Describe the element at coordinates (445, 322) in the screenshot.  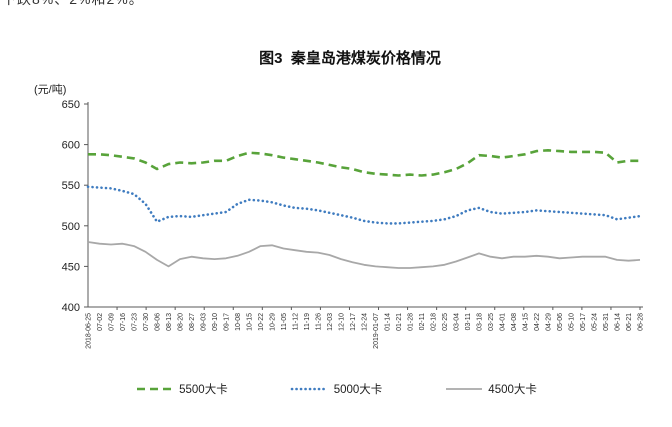
I see `x-axis-label: 02-25` at that location.